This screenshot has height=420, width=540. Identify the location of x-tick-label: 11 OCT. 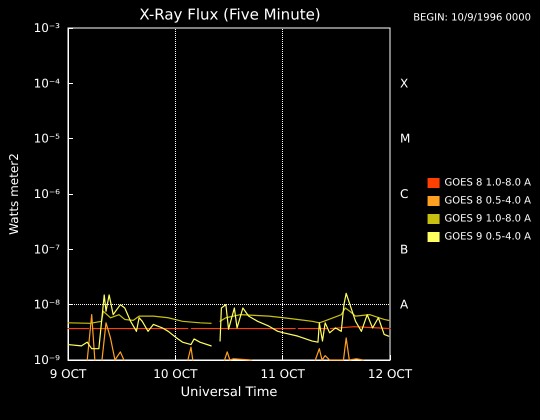
(283, 374).